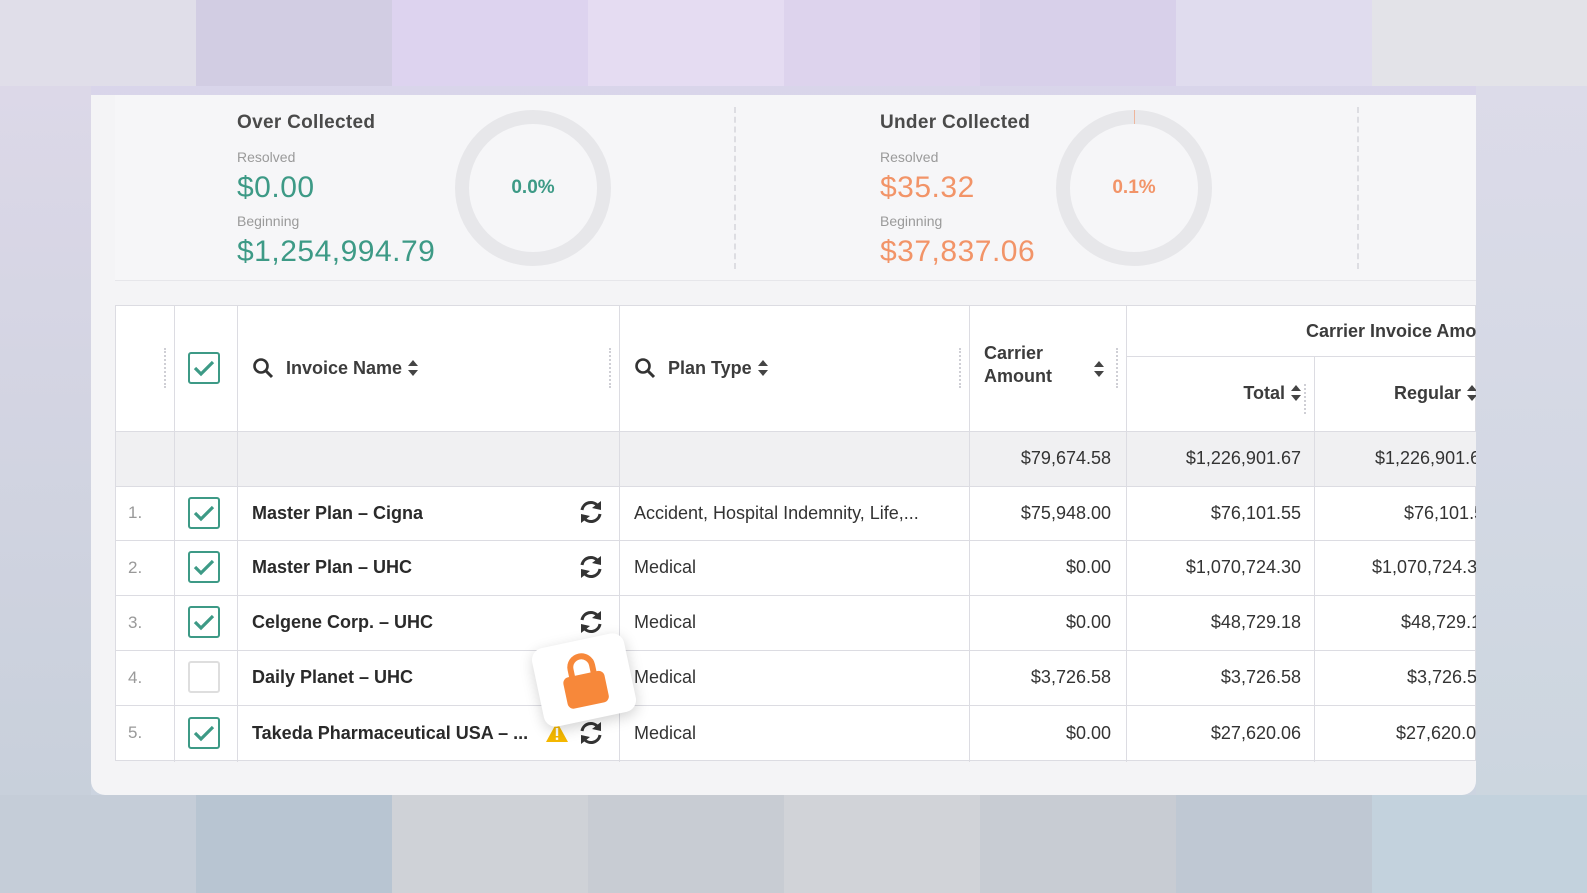  I want to click on invoice-name-header: Invoice Name, so click(335, 368).